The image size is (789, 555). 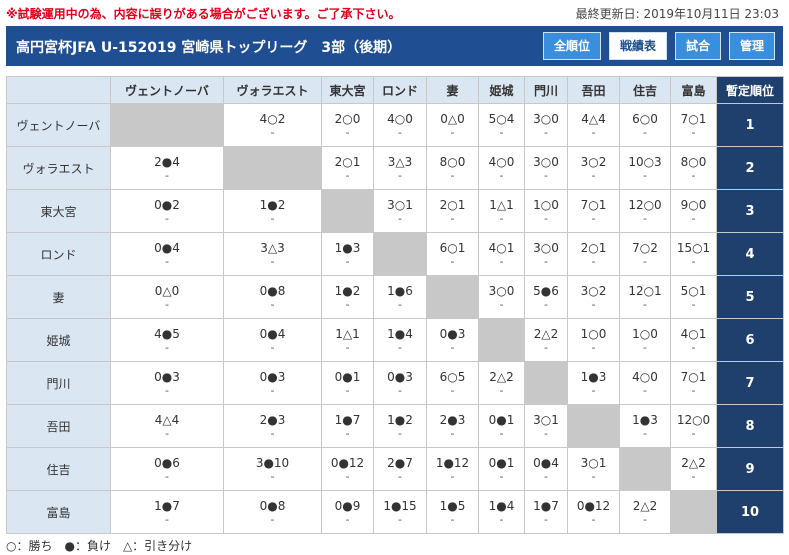 What do you see at coordinates (693, 211) in the screenshot?
I see `match-result-cell: 9○0-` at bounding box center [693, 211].